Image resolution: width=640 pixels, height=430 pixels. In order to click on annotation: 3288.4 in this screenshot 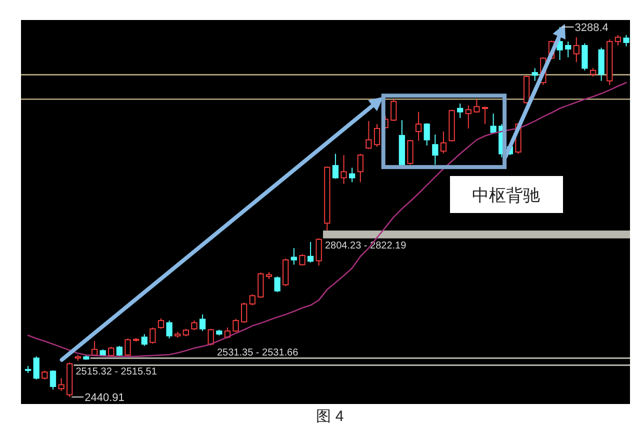, I will do `click(591, 28)`.